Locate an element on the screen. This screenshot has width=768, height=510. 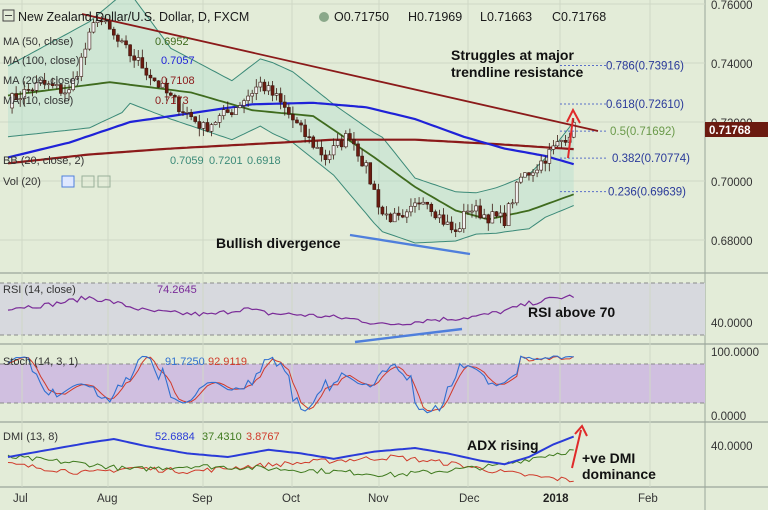
collapse-icon is located at coordinates (8, 15).